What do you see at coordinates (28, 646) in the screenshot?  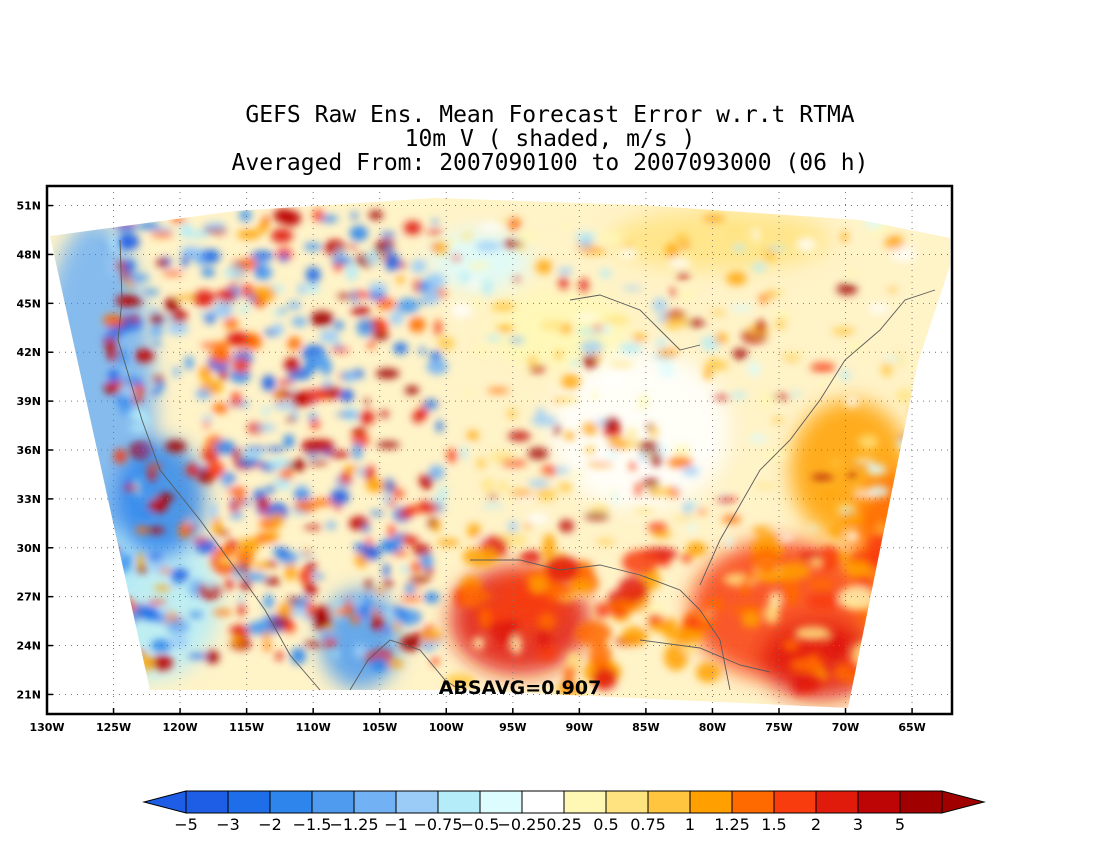 I see `lat-tick-label: 24N` at bounding box center [28, 646].